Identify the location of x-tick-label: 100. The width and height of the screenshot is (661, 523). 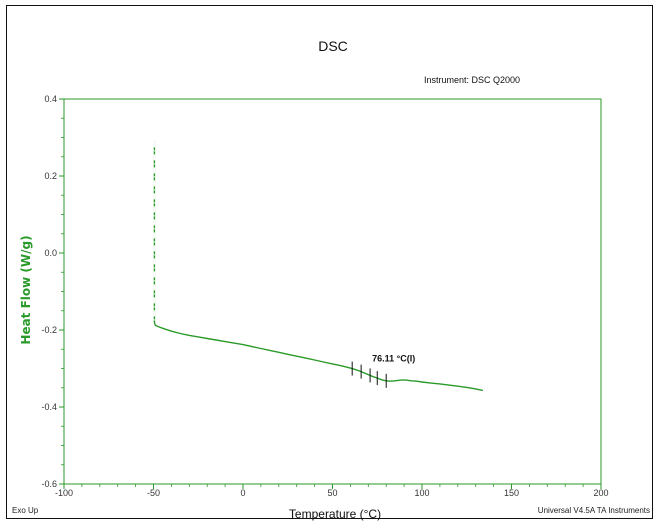
(421, 493).